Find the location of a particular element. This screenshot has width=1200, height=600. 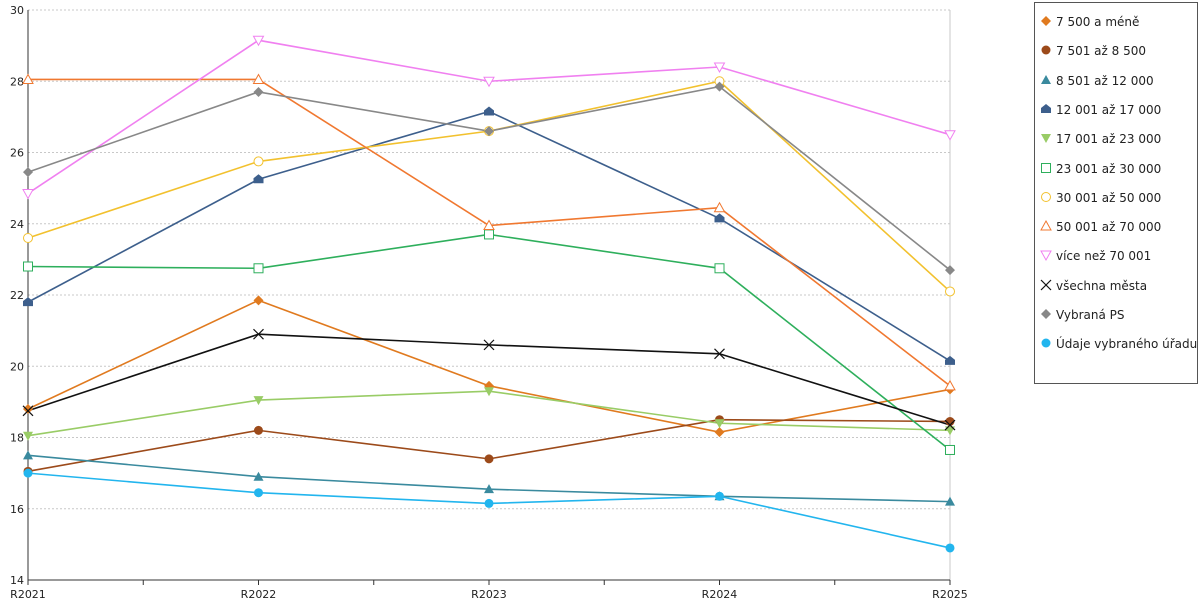

legend-label: 23 001 až 30 000 is located at coordinates (1109, 168).